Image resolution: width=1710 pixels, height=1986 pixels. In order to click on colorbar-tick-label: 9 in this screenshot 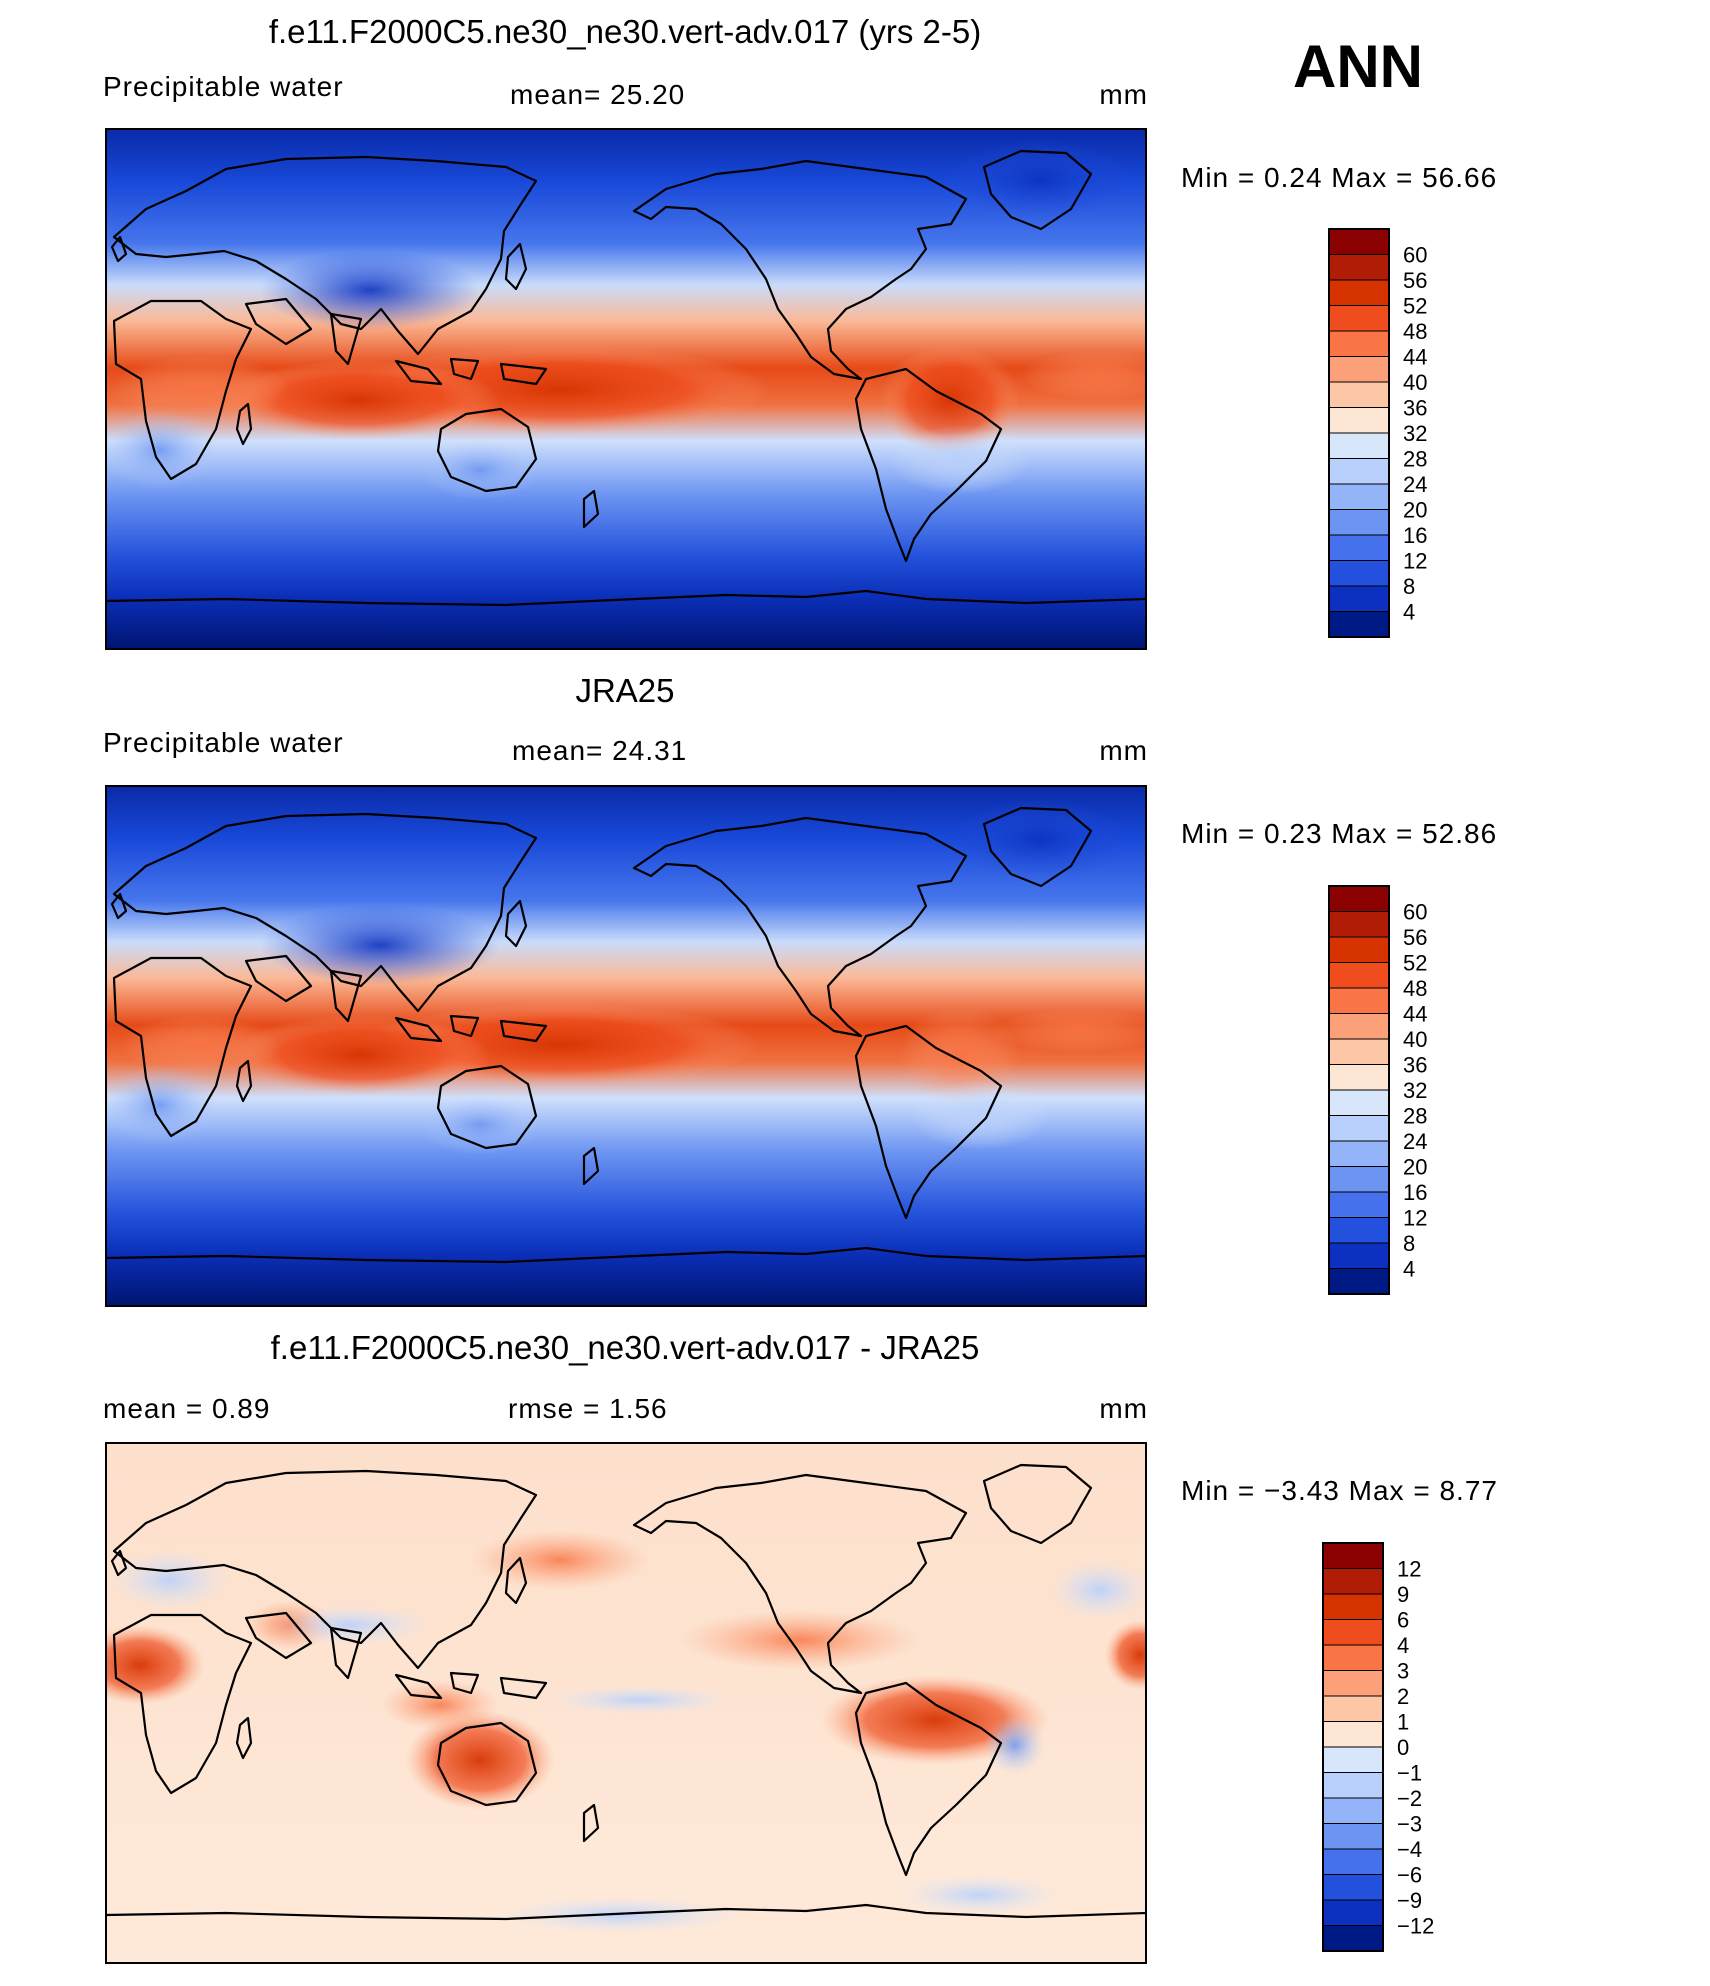, I will do `click(1403, 1594)`.